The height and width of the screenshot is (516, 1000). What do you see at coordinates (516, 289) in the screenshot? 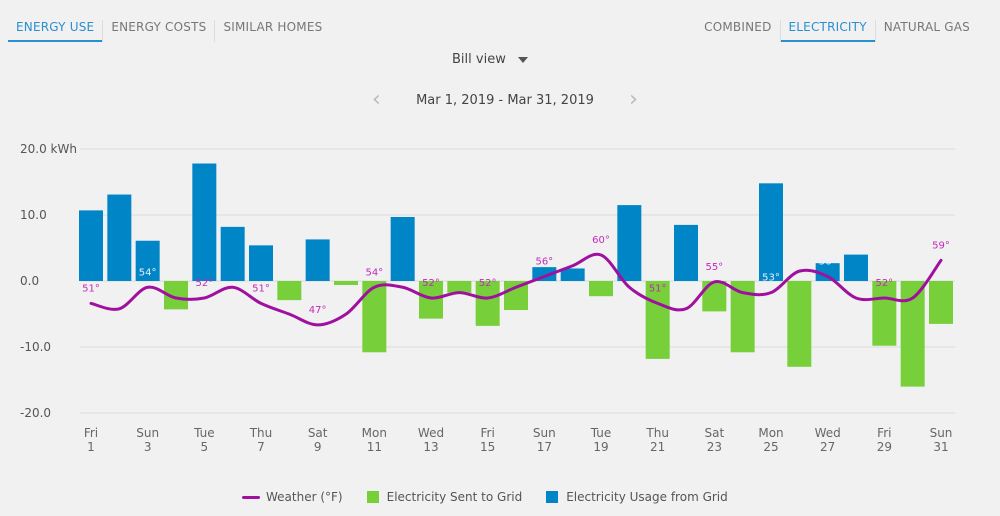
I see `weather-line` at bounding box center [516, 289].